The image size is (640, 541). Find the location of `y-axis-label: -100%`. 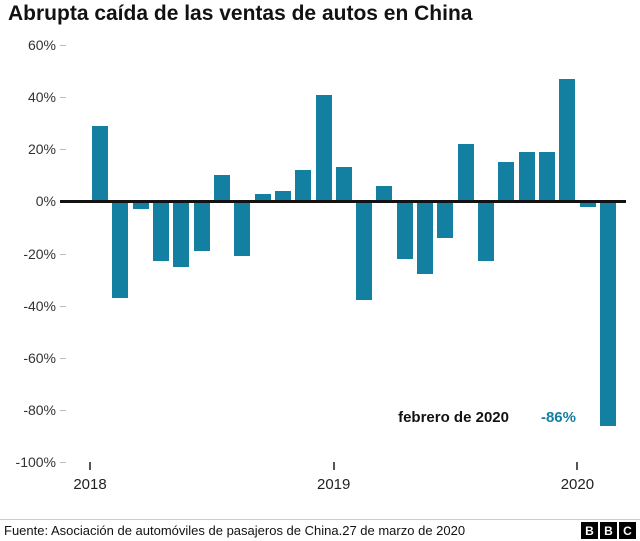

y-axis-label: -100% is located at coordinates (35, 462).